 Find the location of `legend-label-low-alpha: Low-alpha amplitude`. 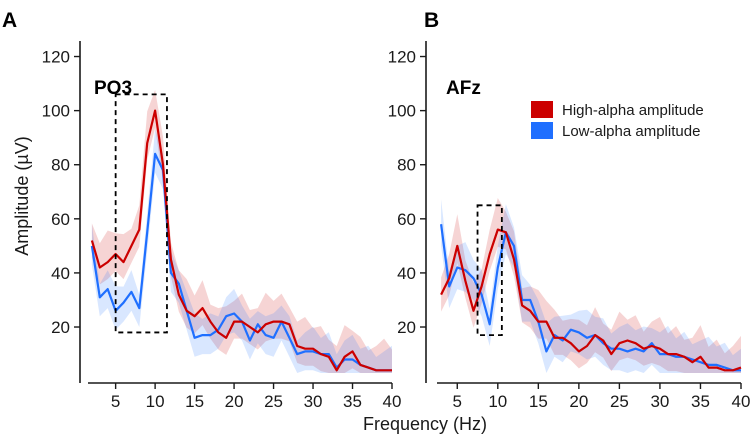

legend-label-low-alpha: Low-alpha amplitude is located at coordinates (631, 131).